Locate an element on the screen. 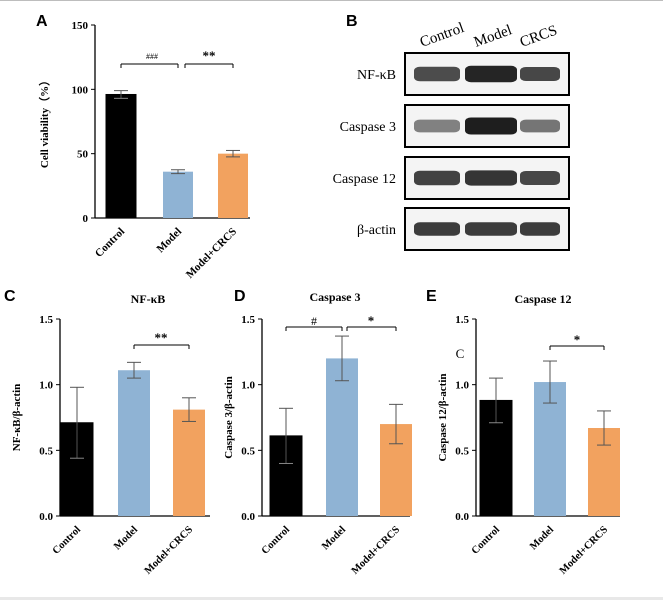 Image resolution: width=663 pixels, height=600 pixels. panel-b-letter: B is located at coordinates (352, 21).